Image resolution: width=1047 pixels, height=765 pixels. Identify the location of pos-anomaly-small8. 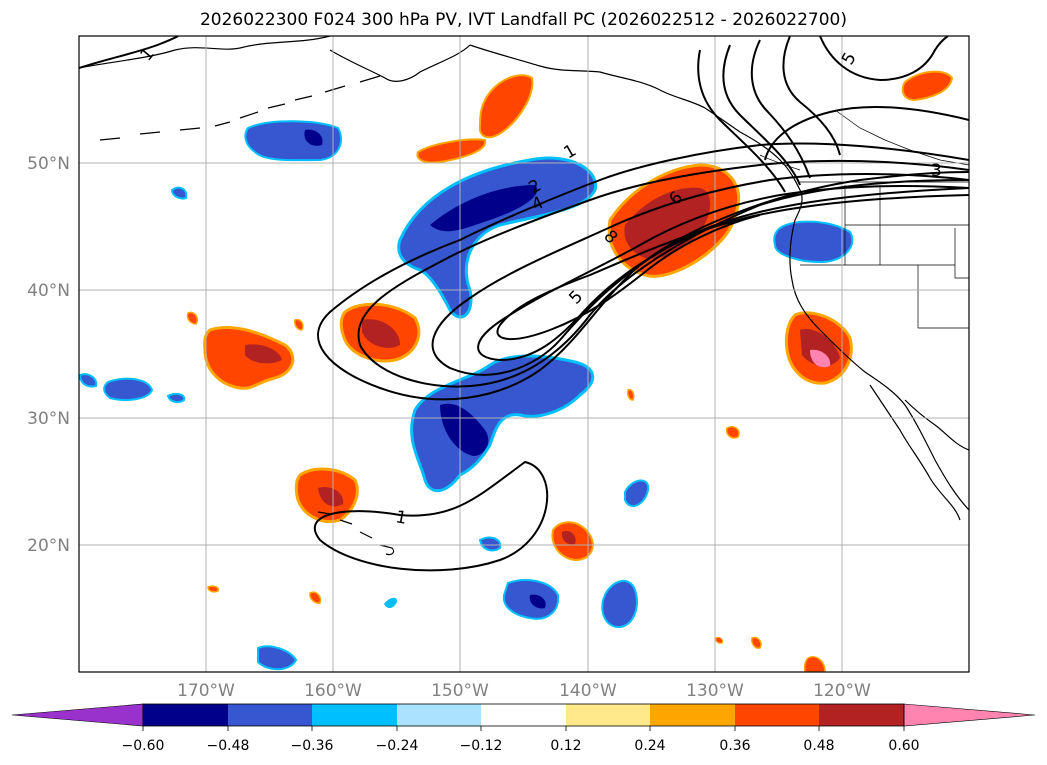
(213, 589).